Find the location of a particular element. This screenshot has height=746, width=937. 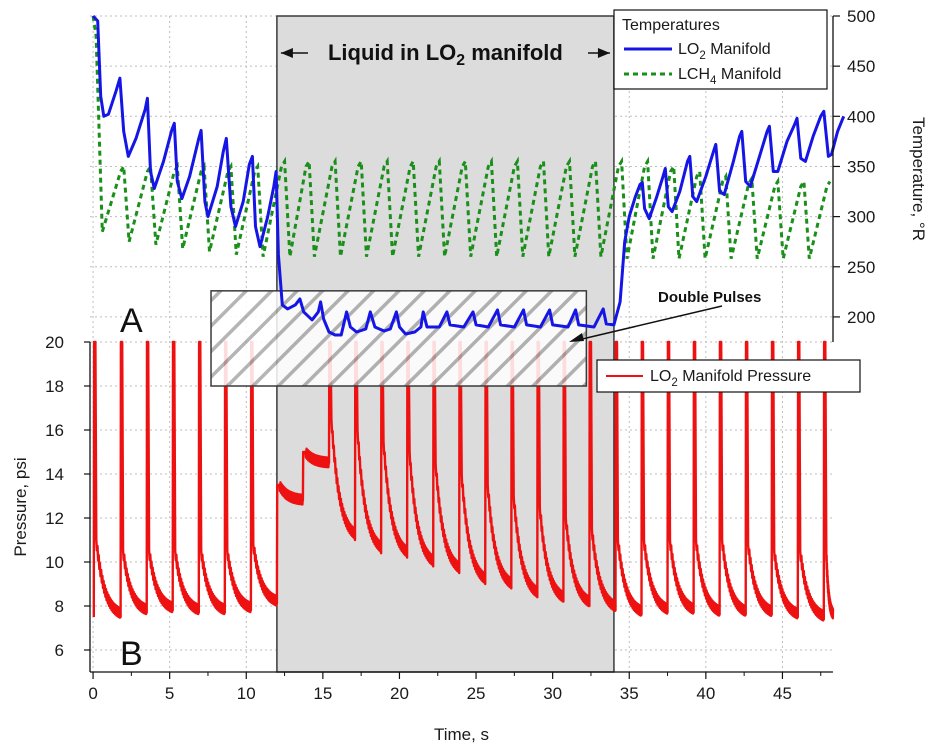

panel-label-a: A is located at coordinates (131, 321).